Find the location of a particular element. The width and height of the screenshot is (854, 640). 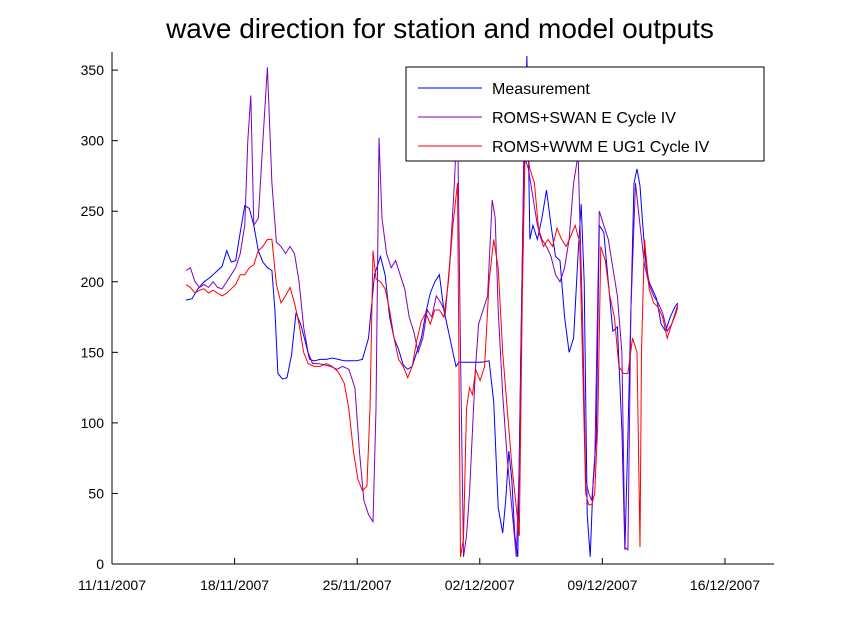

legend-box is located at coordinates (585, 114).